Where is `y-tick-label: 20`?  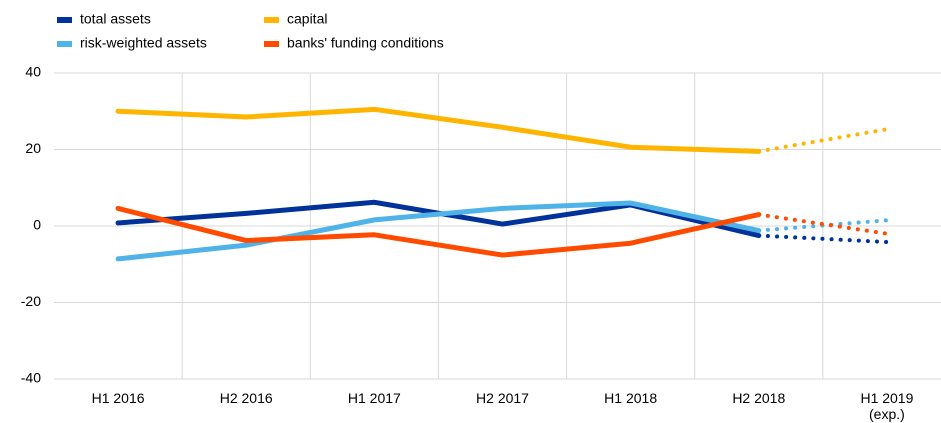 y-tick-label: 20 is located at coordinates (33, 148).